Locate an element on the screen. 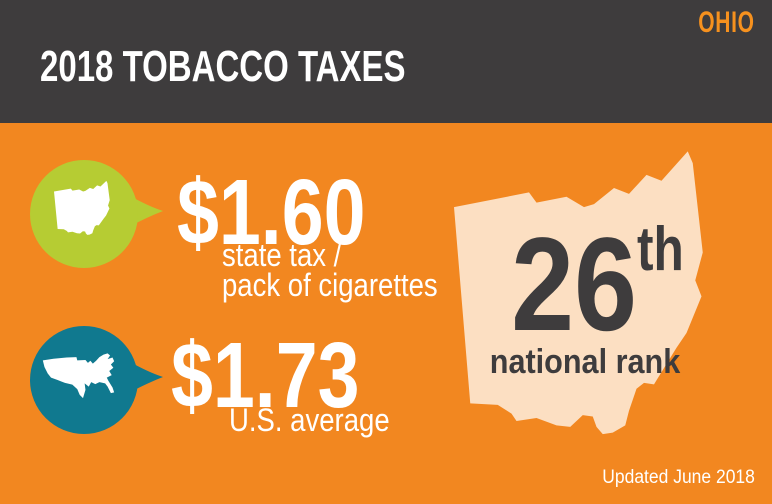 The height and width of the screenshot is (504, 772). us-average-label: U.S. average is located at coordinates (309, 420).